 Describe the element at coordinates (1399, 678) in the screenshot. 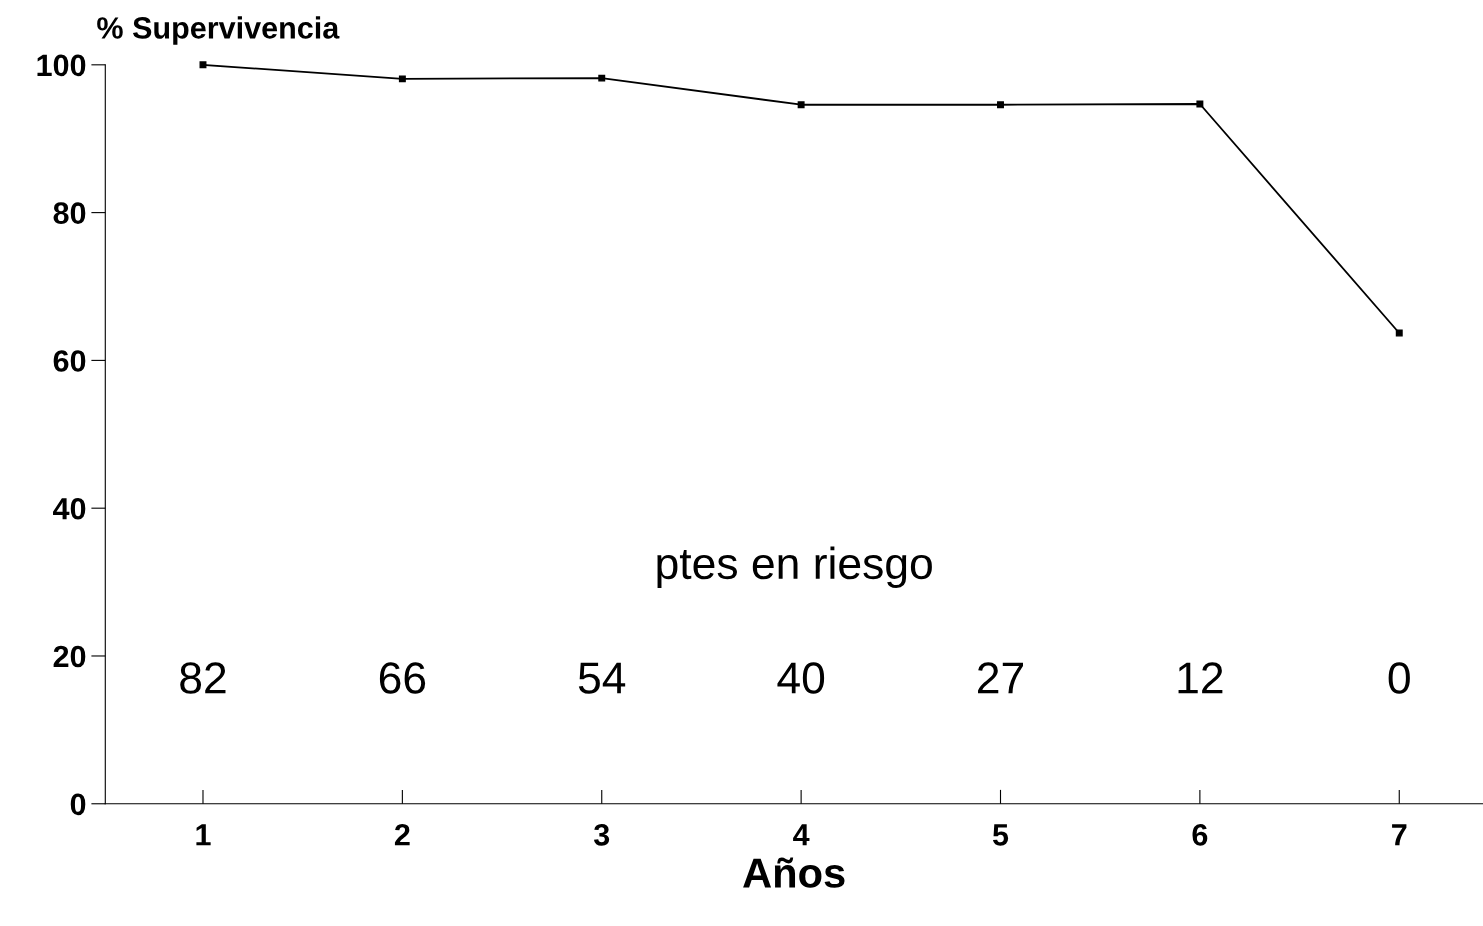

I see `annotation: 0` at that location.